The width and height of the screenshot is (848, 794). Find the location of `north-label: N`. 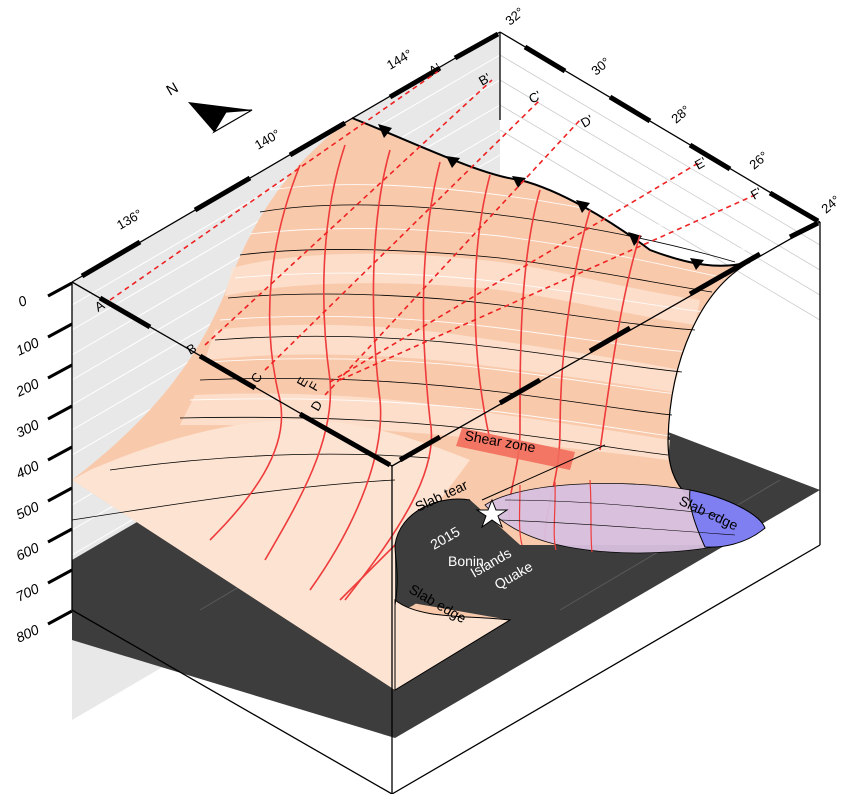

north-label: N is located at coordinates (173, 89).